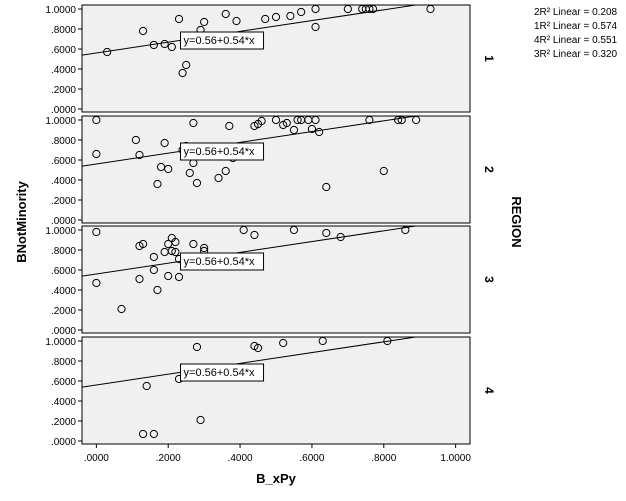  Describe the element at coordinates (576, 54) in the screenshot. I see `legend-entry: 3R² Linear = 0.320` at that location.